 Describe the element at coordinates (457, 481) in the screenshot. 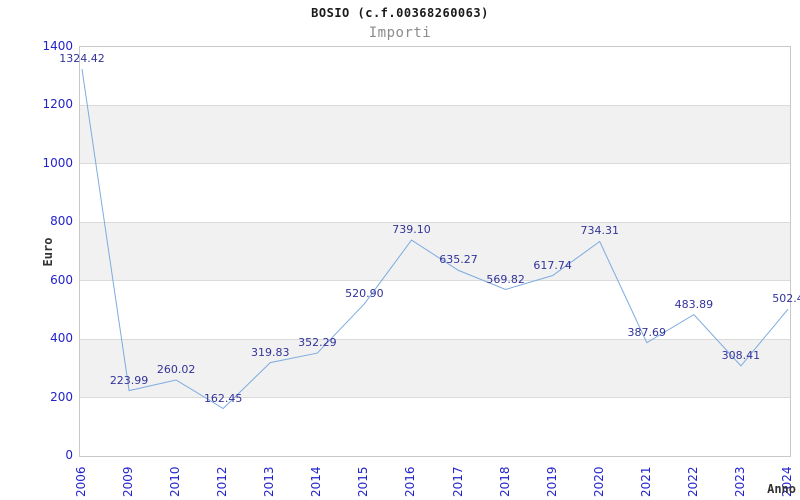

I see `x-tick-label: 2017` at that location.